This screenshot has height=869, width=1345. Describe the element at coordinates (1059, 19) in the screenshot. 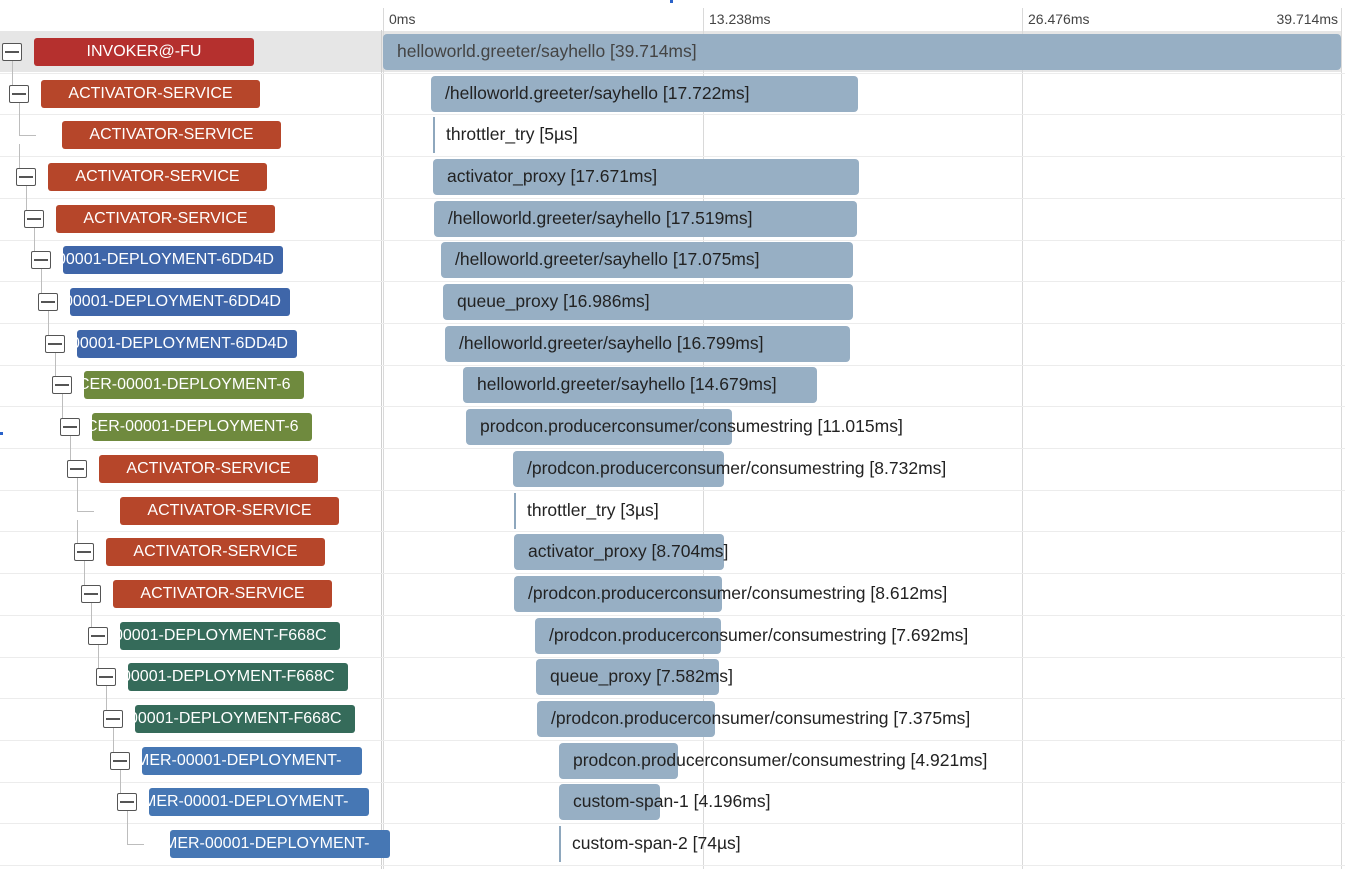

I see `tick-label: 26.476ms` at that location.